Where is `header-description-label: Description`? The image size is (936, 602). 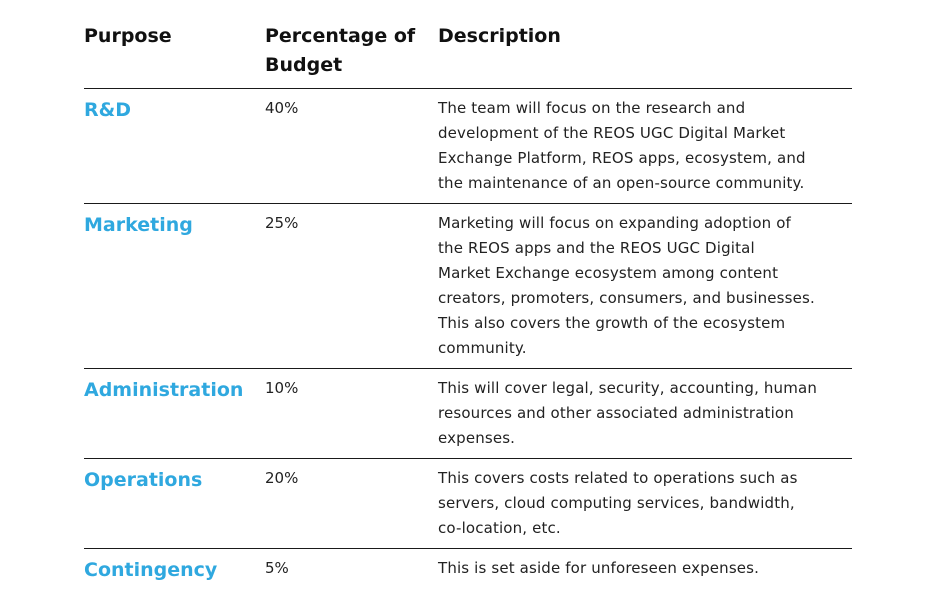
header-description-label: Description is located at coordinates (499, 36).